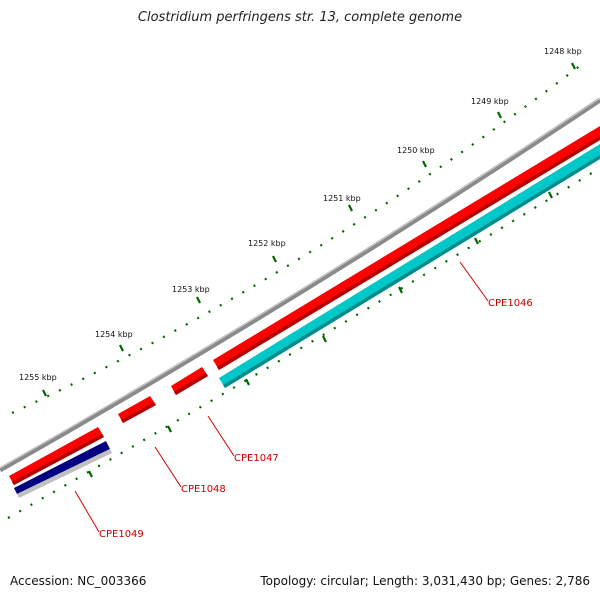 This screenshot has width=600, height=600. I want to click on ruler-label: 1254 kbp, so click(114, 334).